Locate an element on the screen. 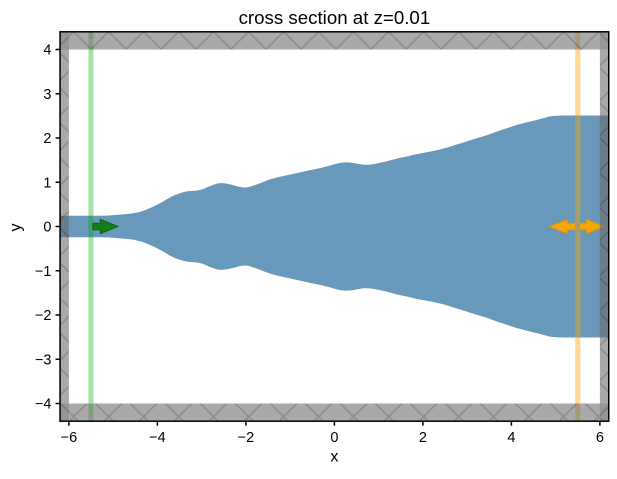 Image resolution: width=617 pixels, height=479 pixels. svg-text: cross section at z=0.01 is located at coordinates (335, 17).